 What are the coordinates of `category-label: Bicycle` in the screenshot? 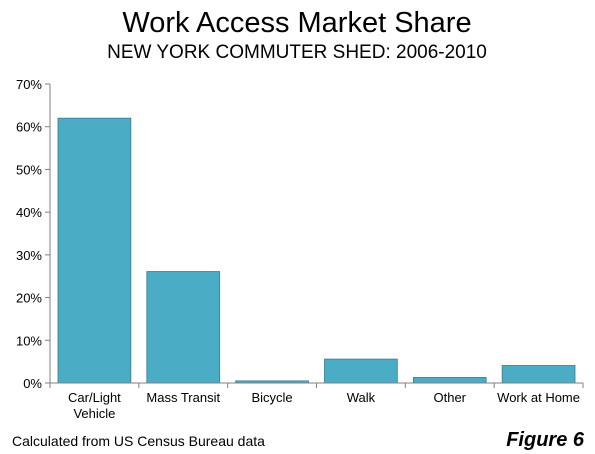 It's located at (271, 397).